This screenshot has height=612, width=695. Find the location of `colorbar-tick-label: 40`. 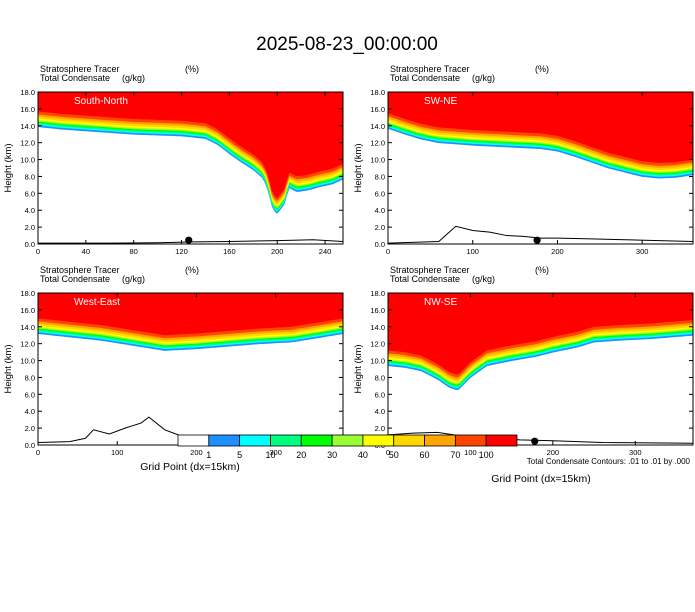

colorbar-tick-label: 40 is located at coordinates (363, 455).